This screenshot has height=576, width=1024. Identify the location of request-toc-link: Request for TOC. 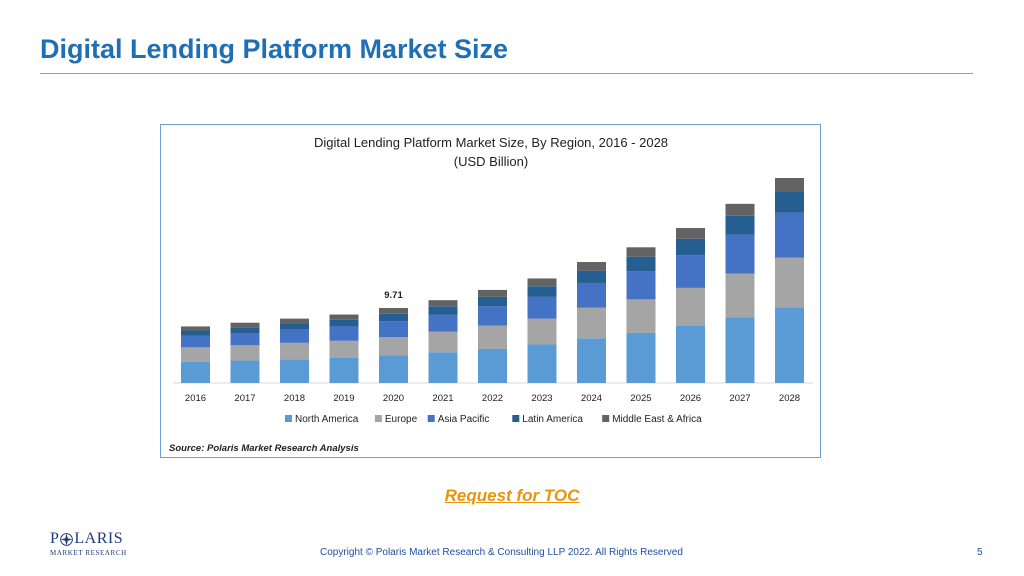
(512, 495).